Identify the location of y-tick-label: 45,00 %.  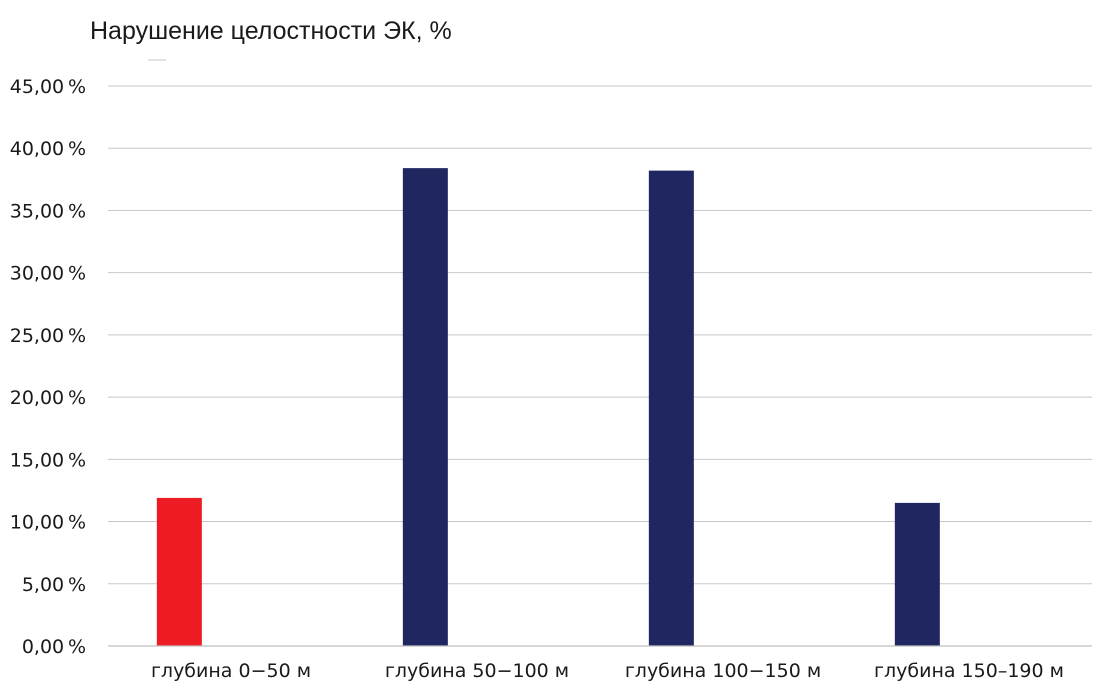
(48, 87).